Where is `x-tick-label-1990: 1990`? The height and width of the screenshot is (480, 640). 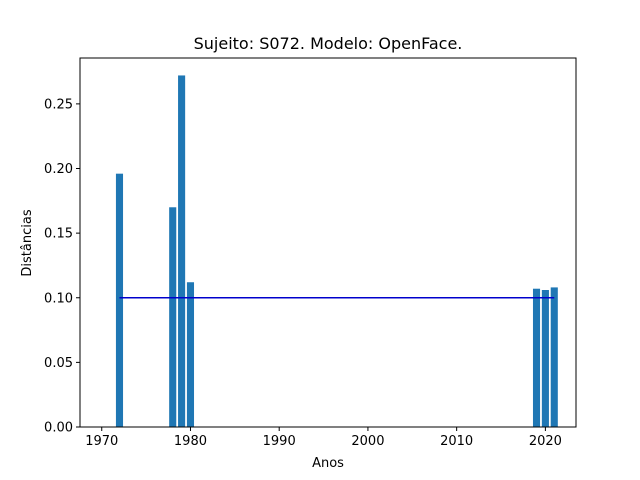
x-tick-label-1990: 1990 is located at coordinates (279, 441).